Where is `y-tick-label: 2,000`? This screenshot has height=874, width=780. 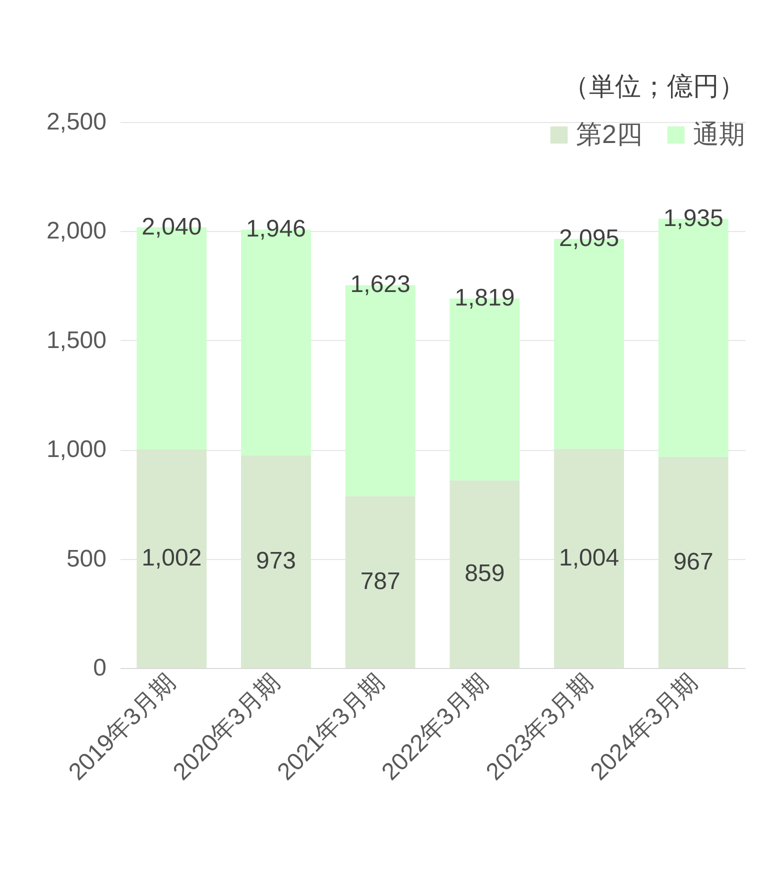 y-tick-label: 2,000 is located at coordinates (76, 231).